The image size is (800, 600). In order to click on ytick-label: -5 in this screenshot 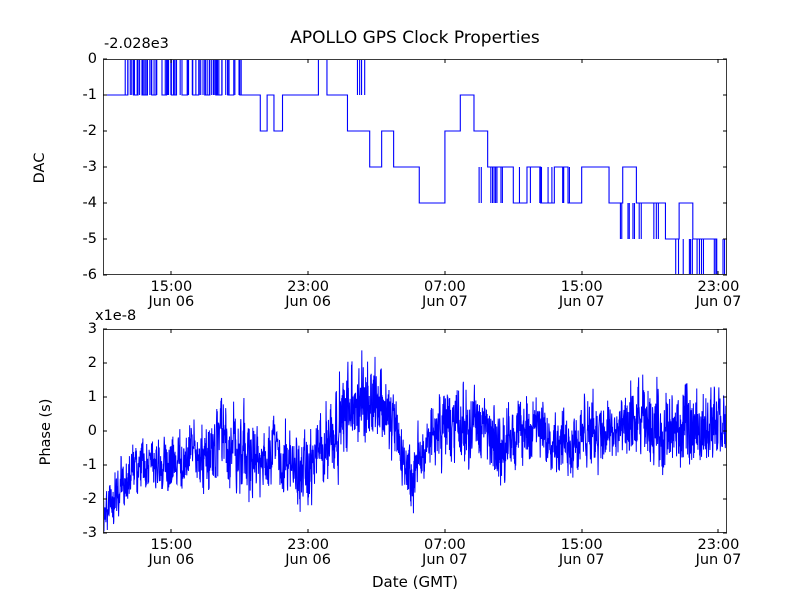, I will do `click(89, 239)`.